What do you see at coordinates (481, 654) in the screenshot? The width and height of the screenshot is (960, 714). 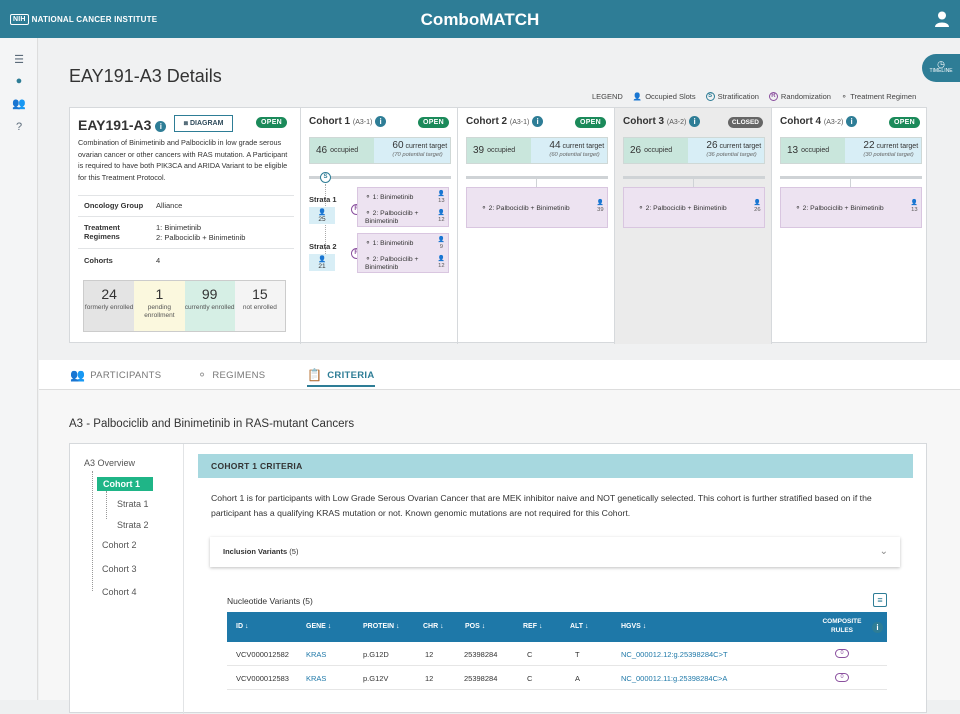 I see `cell-pos: 25398284` at bounding box center [481, 654].